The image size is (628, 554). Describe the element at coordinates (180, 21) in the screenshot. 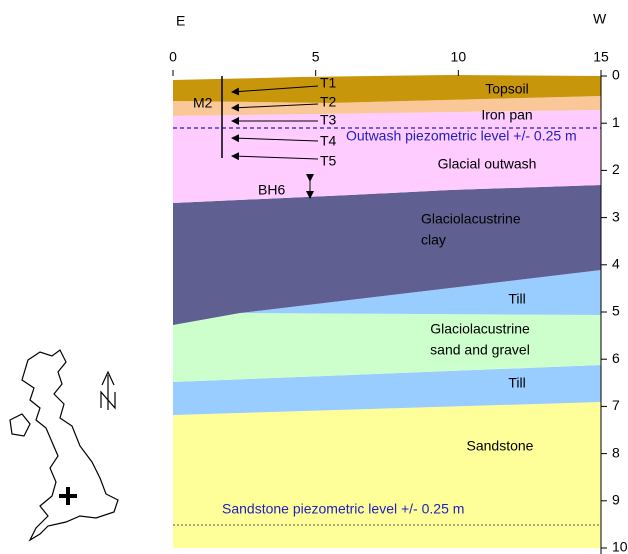

I see `east-label: E` at that location.